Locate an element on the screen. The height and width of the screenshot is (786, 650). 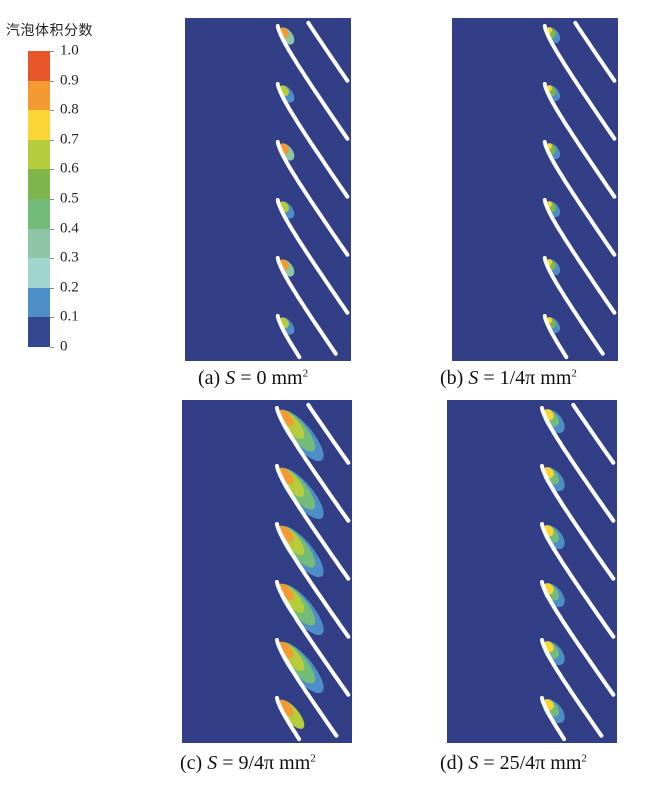
color-legend-bar is located at coordinates (39, 199).